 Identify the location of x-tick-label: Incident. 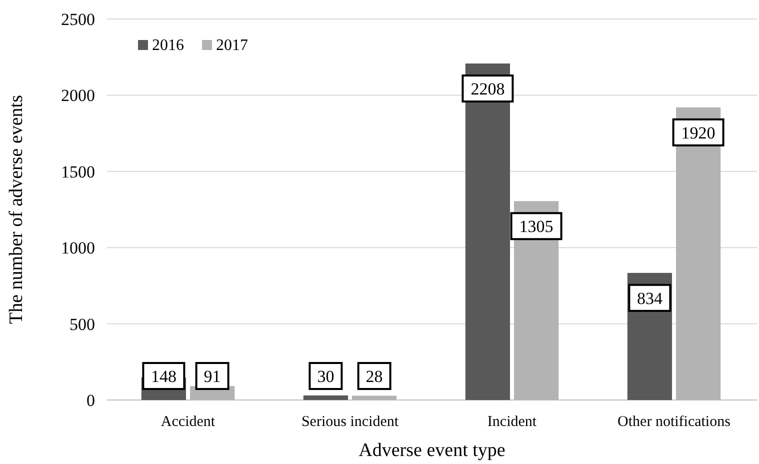
(512, 422).